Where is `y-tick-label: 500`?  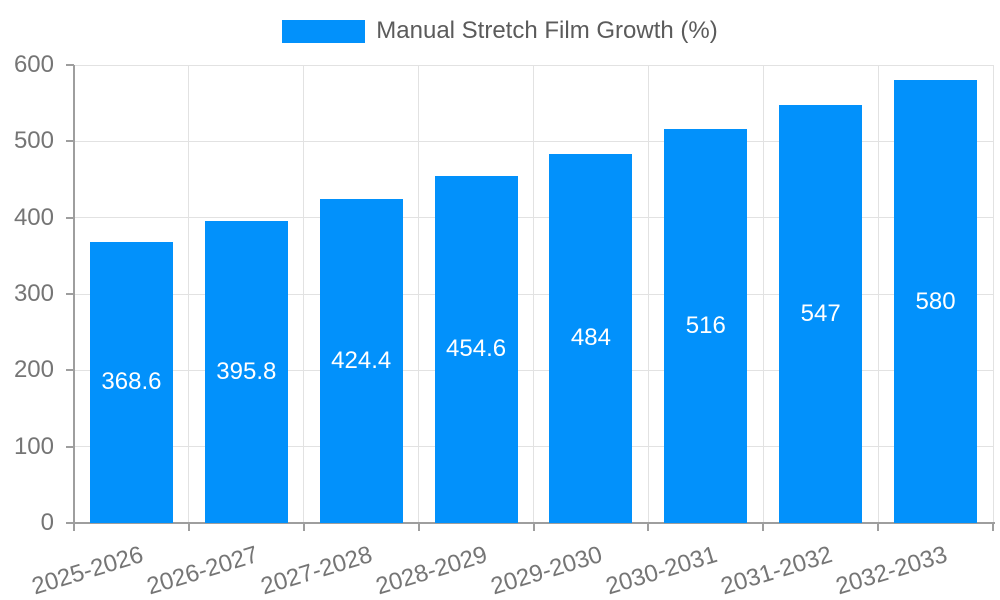
y-tick-label: 500 is located at coordinates (33, 141).